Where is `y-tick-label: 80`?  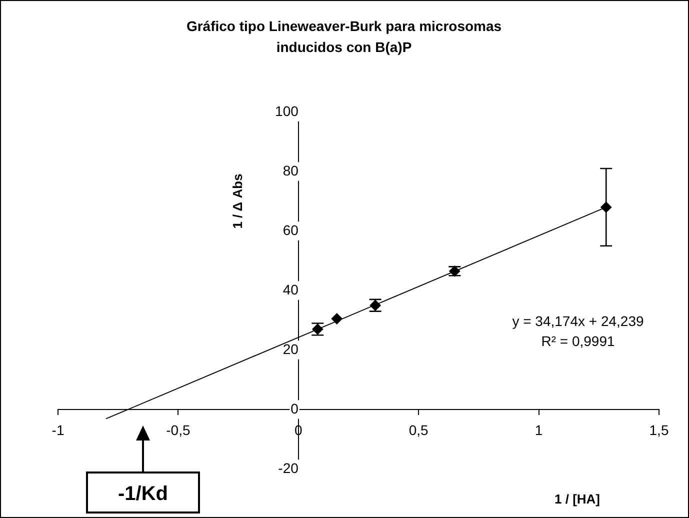 y-tick-label: 80 is located at coordinates (290, 170).